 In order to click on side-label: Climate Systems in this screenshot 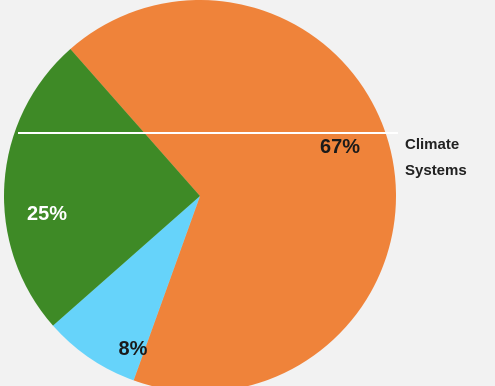, I will do `click(436, 157)`.